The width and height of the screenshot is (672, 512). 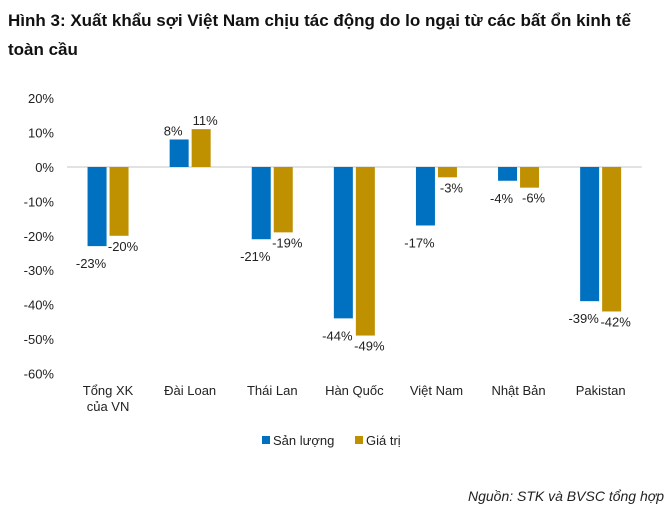 What do you see at coordinates (601, 390) in the screenshot?
I see `x-tick-label: Pakistan` at bounding box center [601, 390].